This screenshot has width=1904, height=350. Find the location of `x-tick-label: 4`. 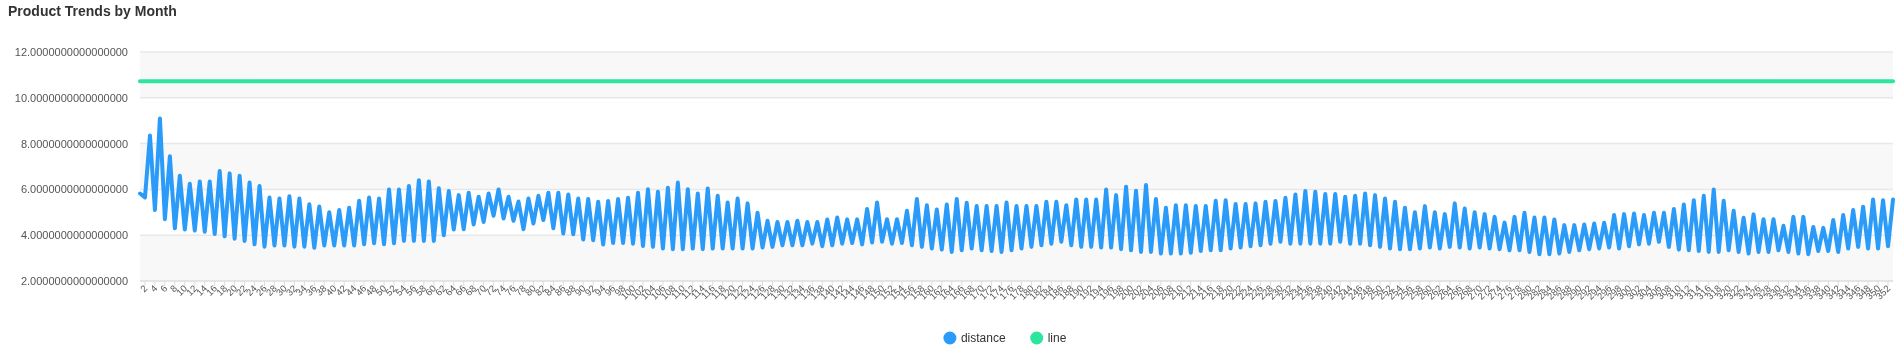

x-tick-label: 4 is located at coordinates (153, 288).